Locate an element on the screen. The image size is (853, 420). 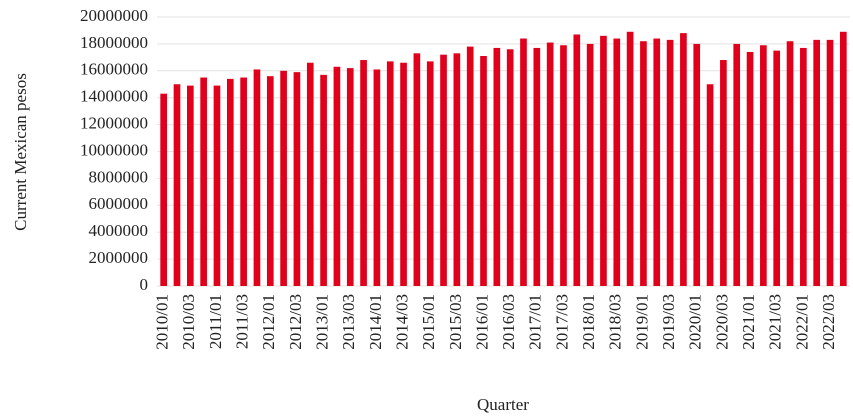
y-tick-label: 4000000 is located at coordinates (119, 230).